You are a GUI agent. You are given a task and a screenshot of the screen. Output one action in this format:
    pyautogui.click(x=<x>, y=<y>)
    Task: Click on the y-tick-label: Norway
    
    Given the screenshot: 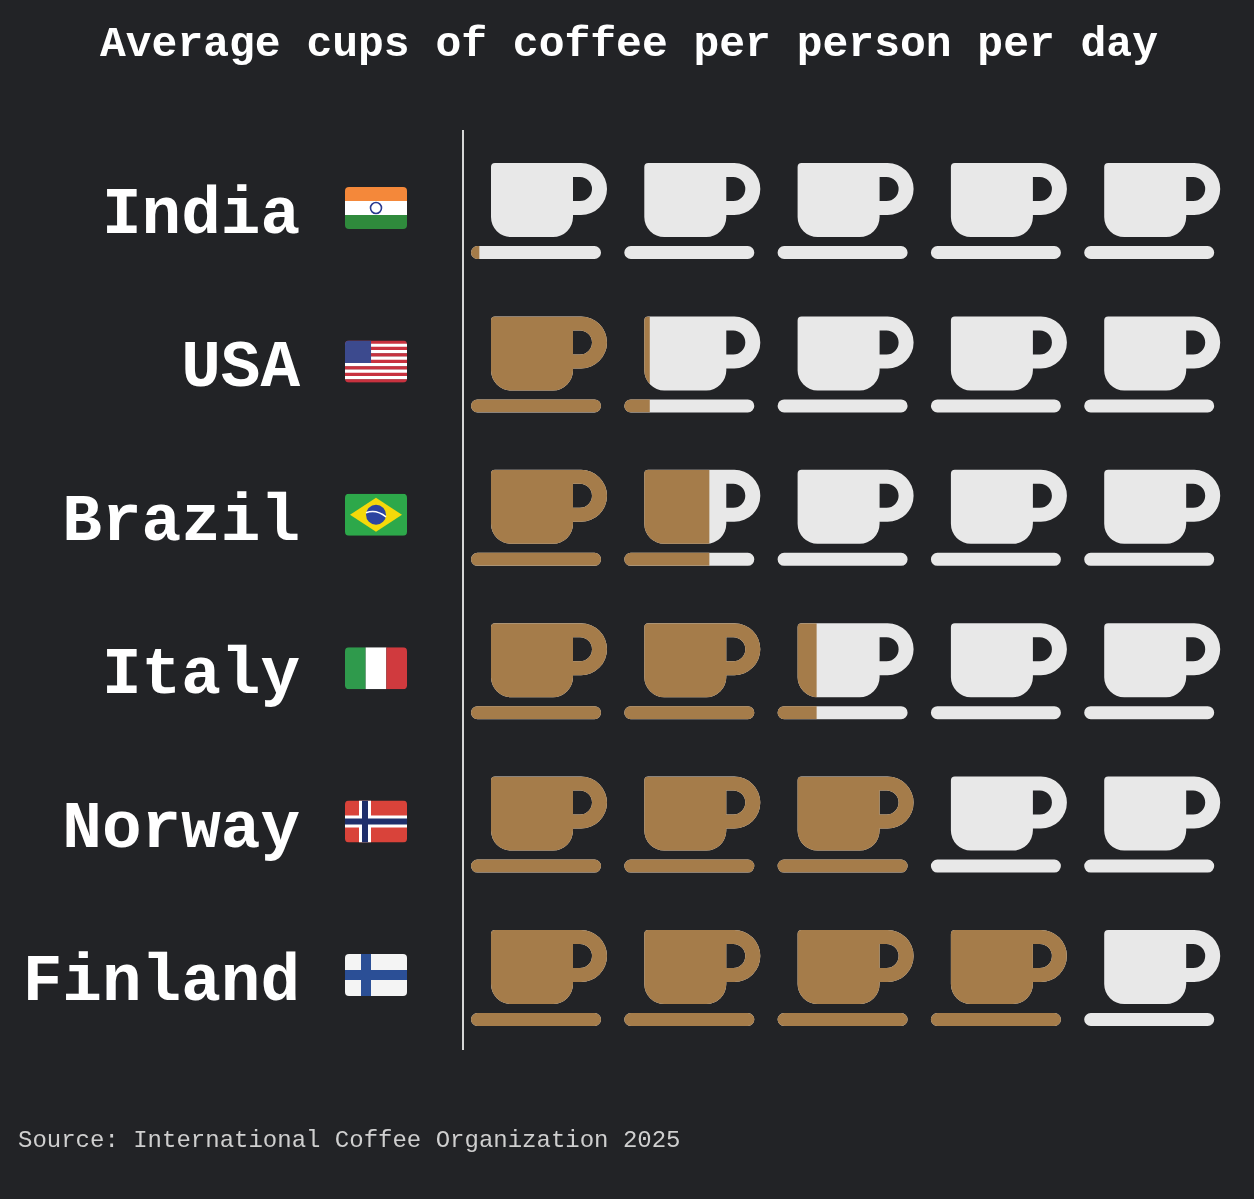 What is the action you would take?
    pyautogui.click(x=181, y=829)
    